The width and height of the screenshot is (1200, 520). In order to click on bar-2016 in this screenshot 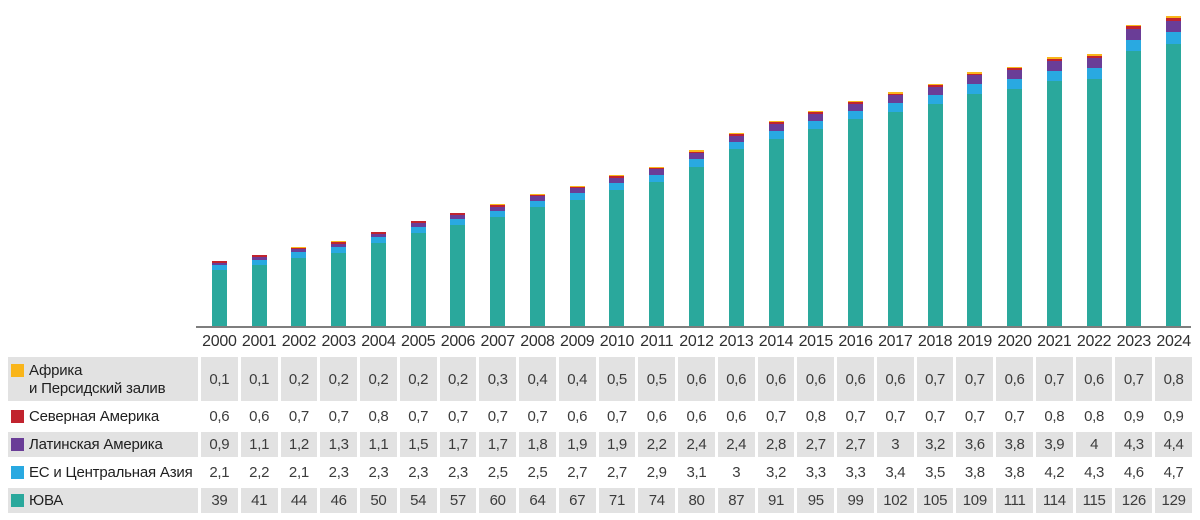, I will do `click(856, 213)`.